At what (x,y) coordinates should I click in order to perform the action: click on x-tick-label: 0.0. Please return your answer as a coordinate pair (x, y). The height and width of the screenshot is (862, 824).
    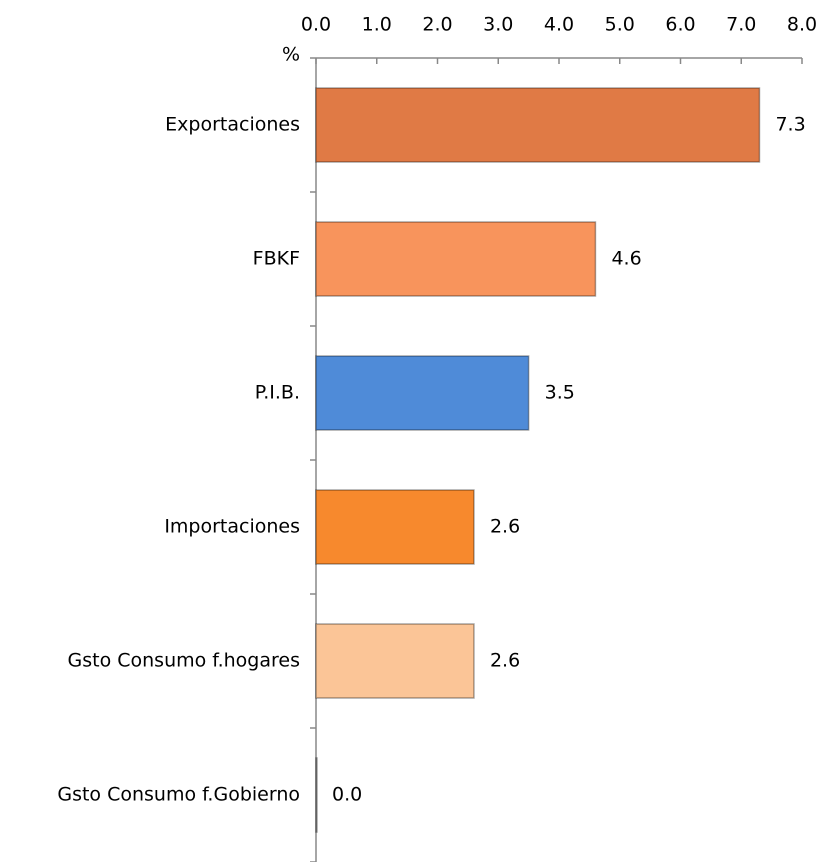
    Looking at the image, I should click on (316, 25).